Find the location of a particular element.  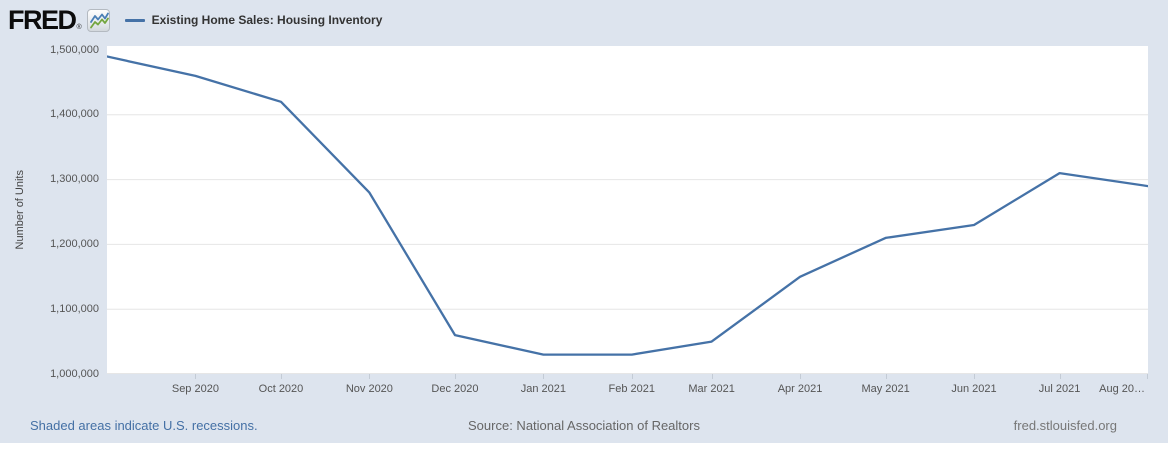

x-axis-tick-label: Apr 2021 is located at coordinates (800, 389).